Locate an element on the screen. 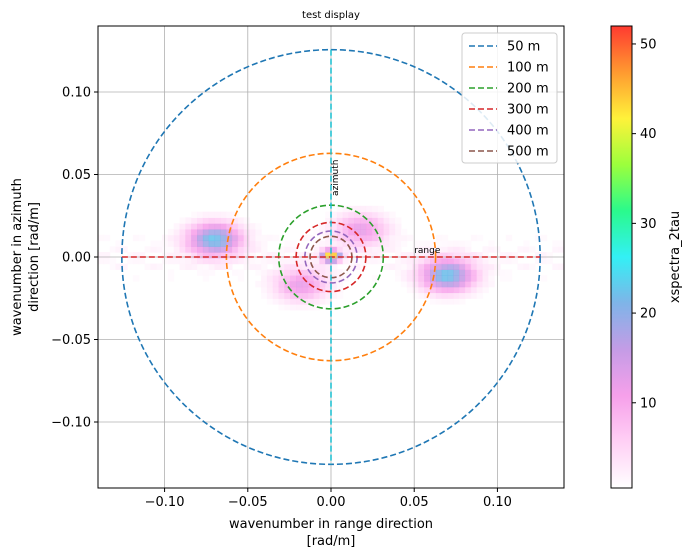 The height and width of the screenshot is (557, 690). legend-label: 500 m is located at coordinates (528, 152).